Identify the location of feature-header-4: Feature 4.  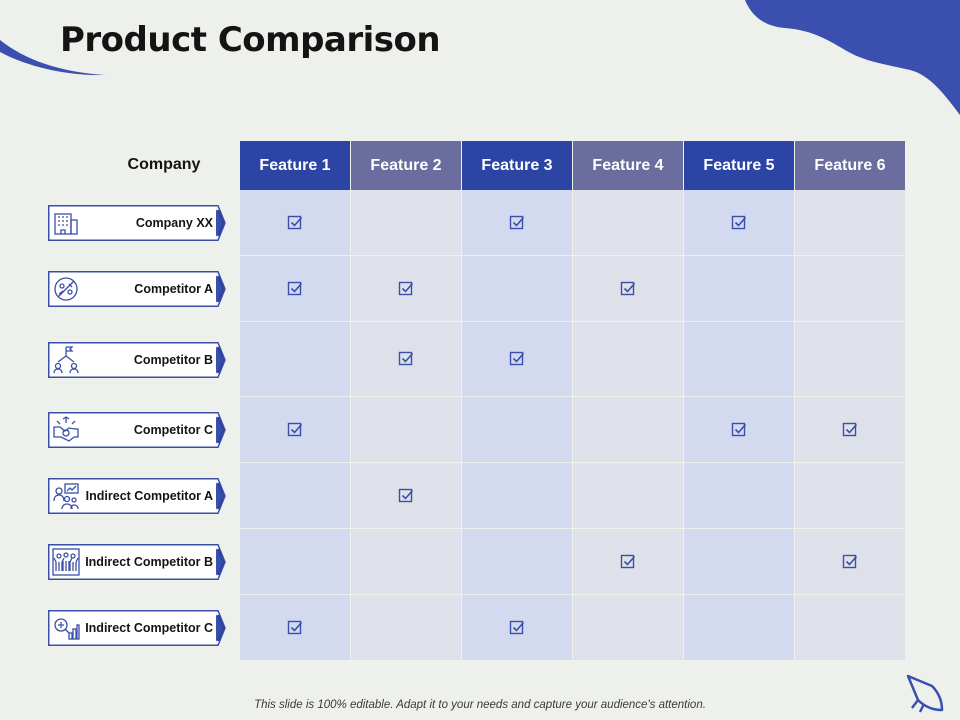
(628, 165).